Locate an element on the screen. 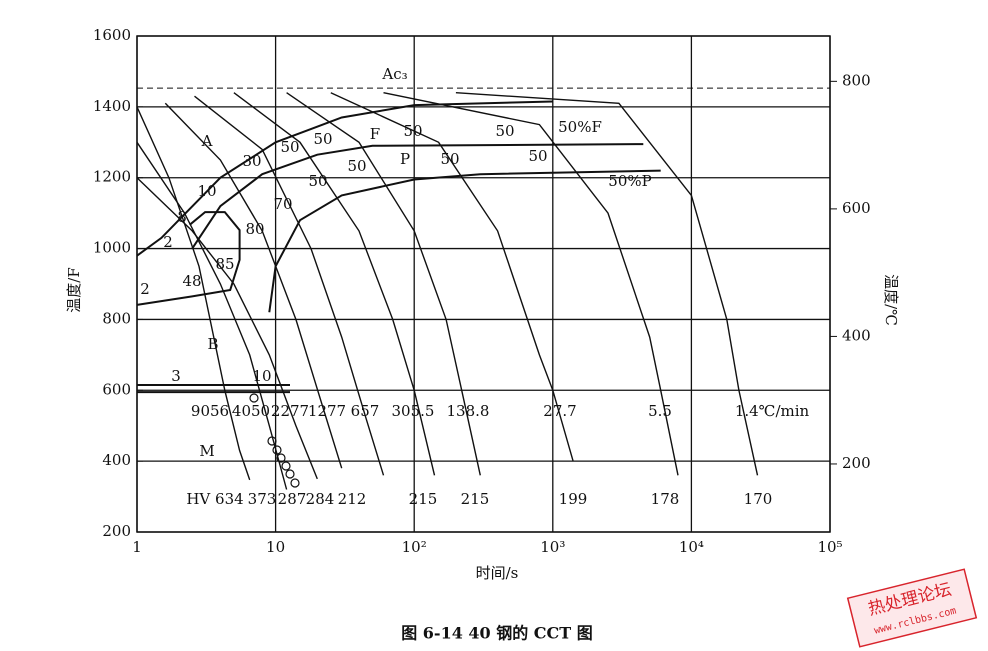 The height and width of the screenshot is (651, 988). annotation: 70 is located at coordinates (282, 204).